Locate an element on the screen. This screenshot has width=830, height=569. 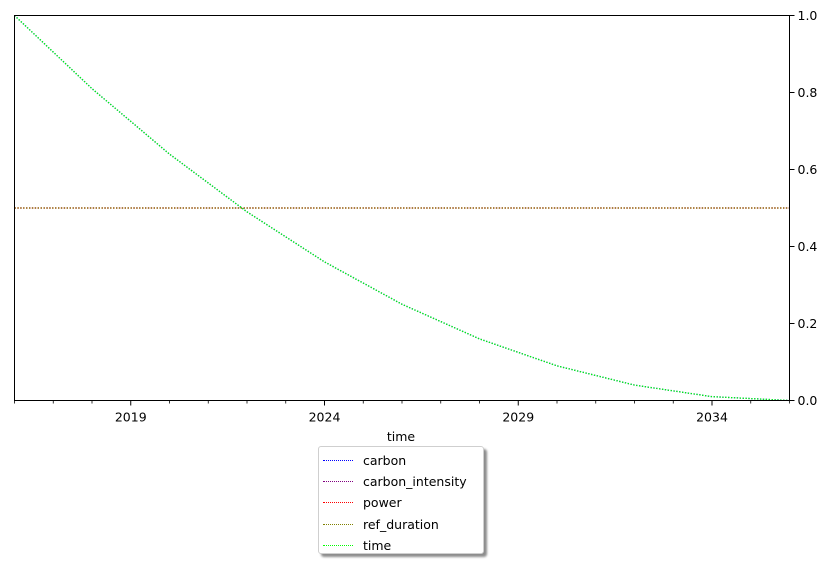
x-axis-label: time is located at coordinates (401, 436).